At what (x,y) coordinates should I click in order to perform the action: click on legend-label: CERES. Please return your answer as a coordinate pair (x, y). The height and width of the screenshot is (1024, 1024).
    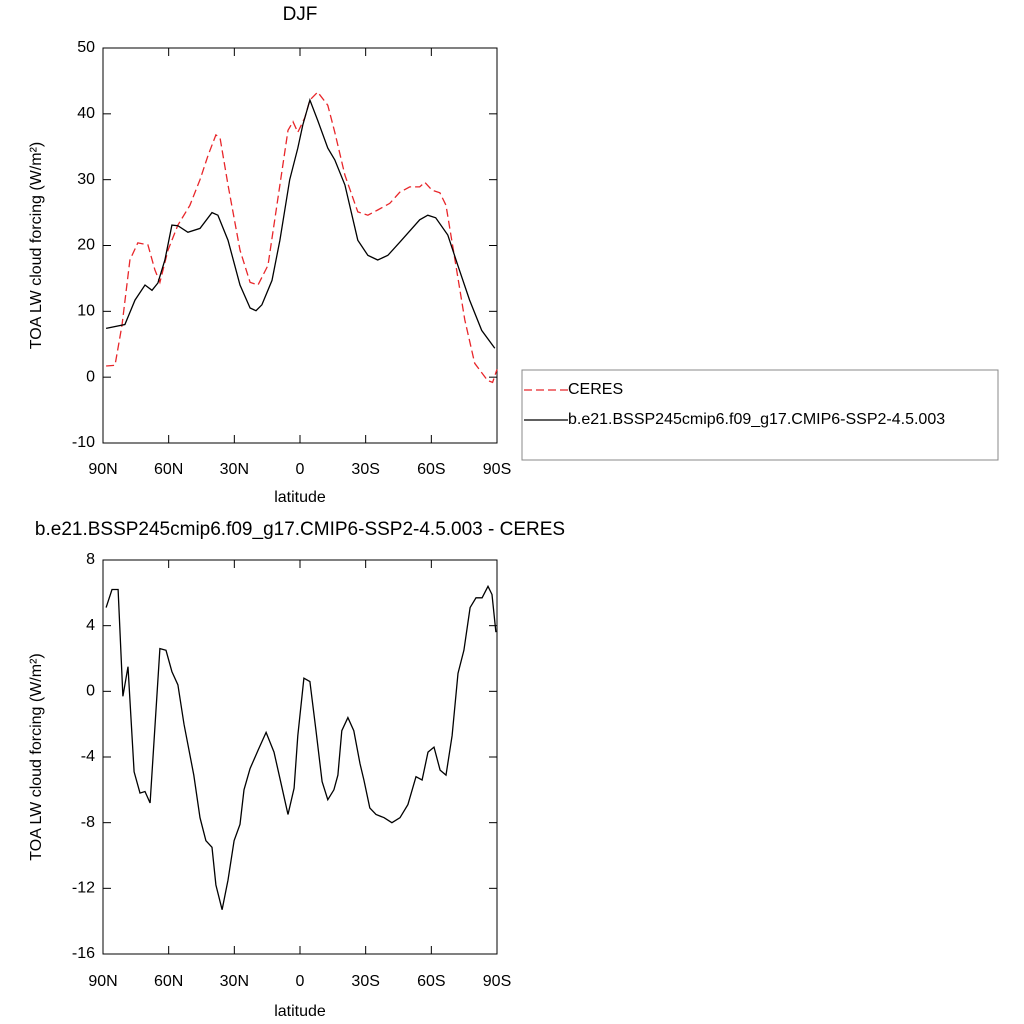
    Looking at the image, I should click on (595, 389).